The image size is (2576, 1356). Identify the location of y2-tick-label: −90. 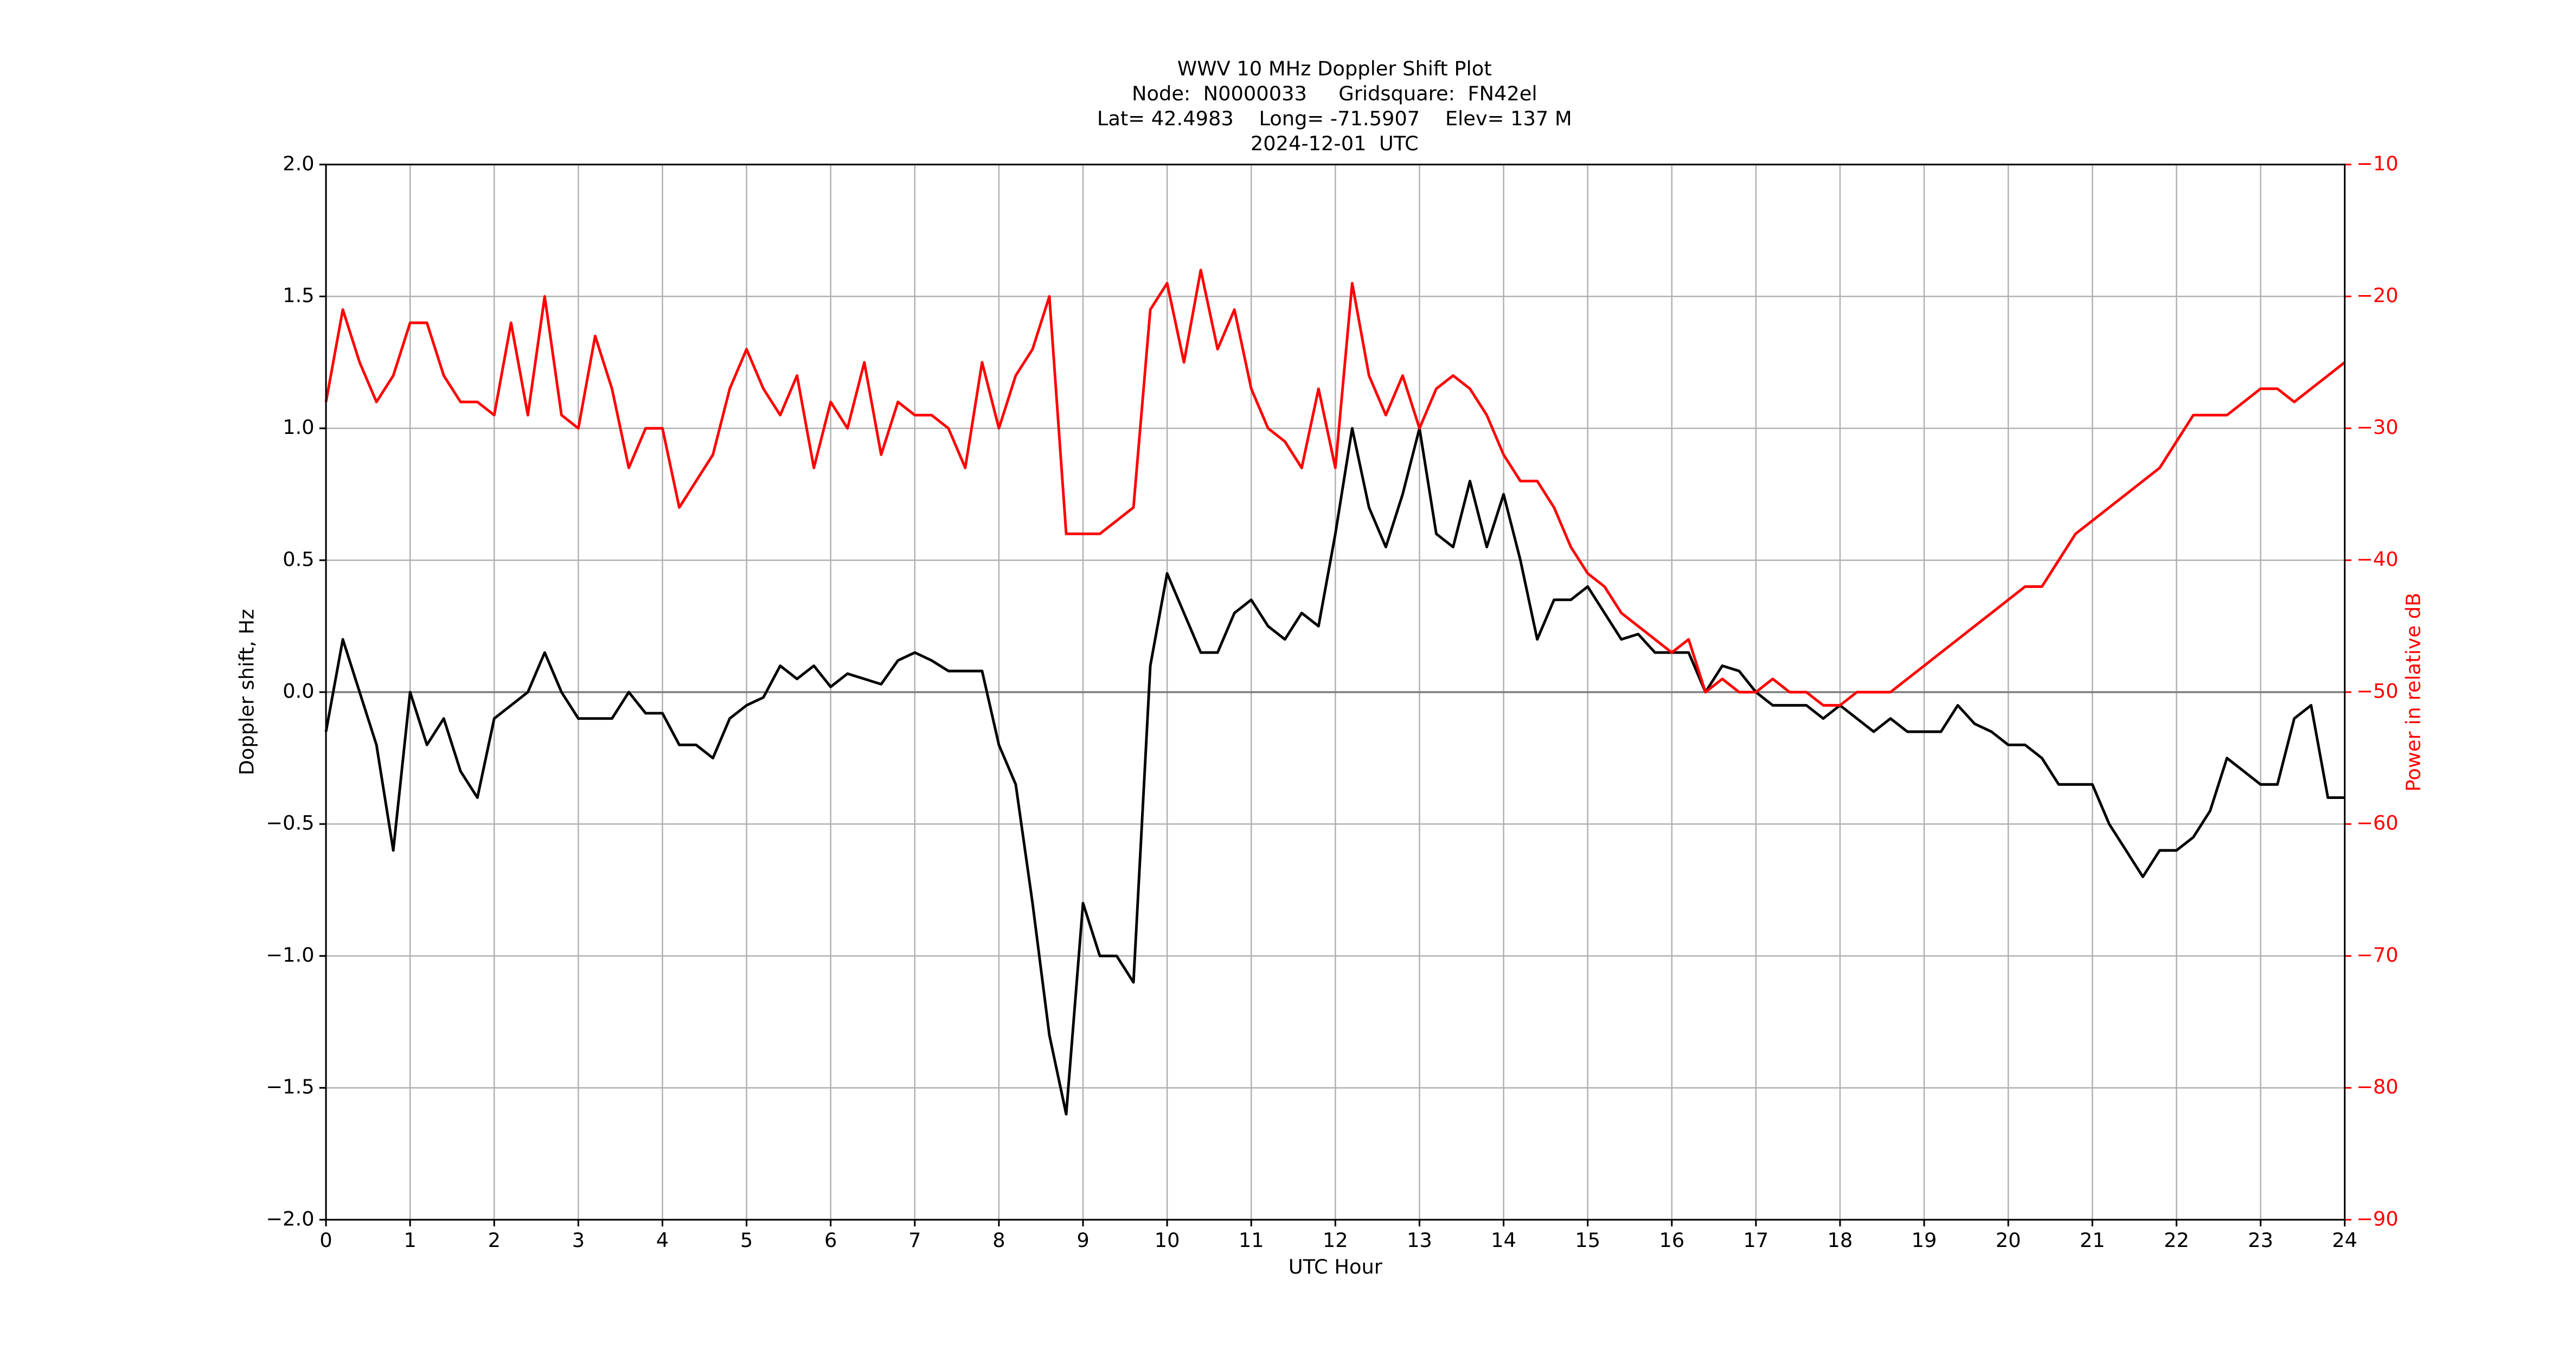
(2377, 1218).